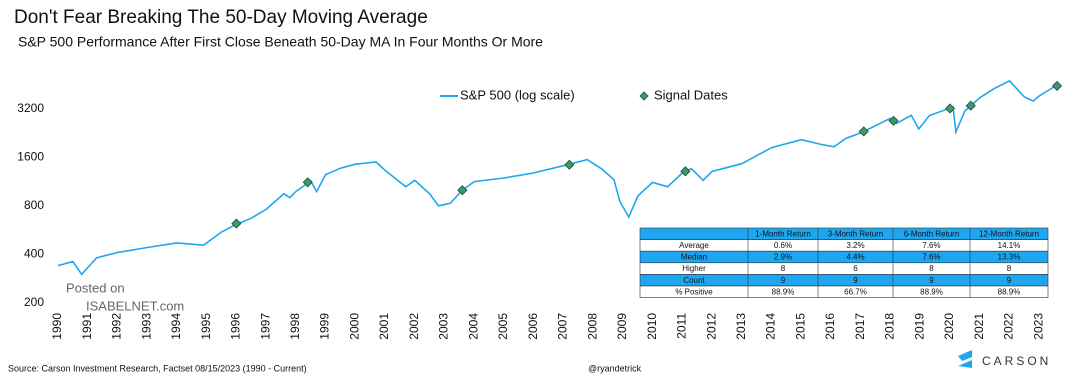 This screenshot has height=380, width=1090. Describe the element at coordinates (236, 326) in the screenshot. I see `x-tick-label: 1996` at that location.